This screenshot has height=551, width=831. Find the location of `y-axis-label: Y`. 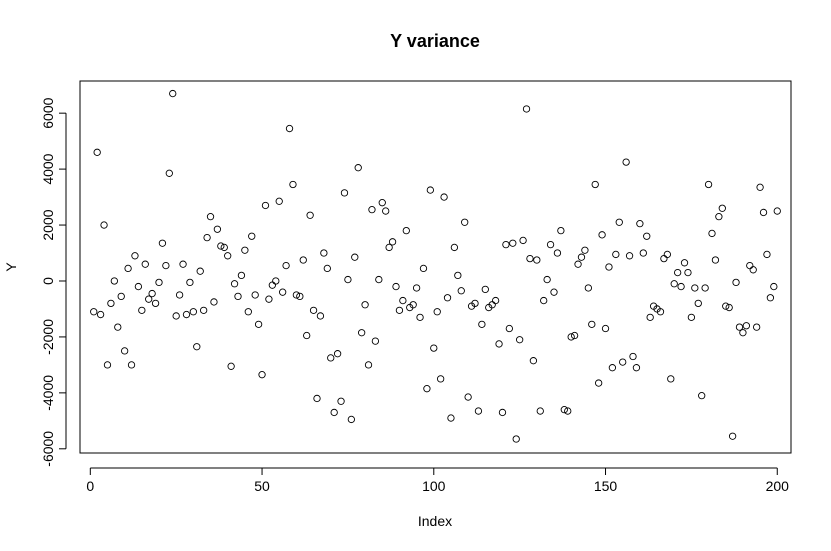

y-axis-label: Y is located at coordinates (11, 267).